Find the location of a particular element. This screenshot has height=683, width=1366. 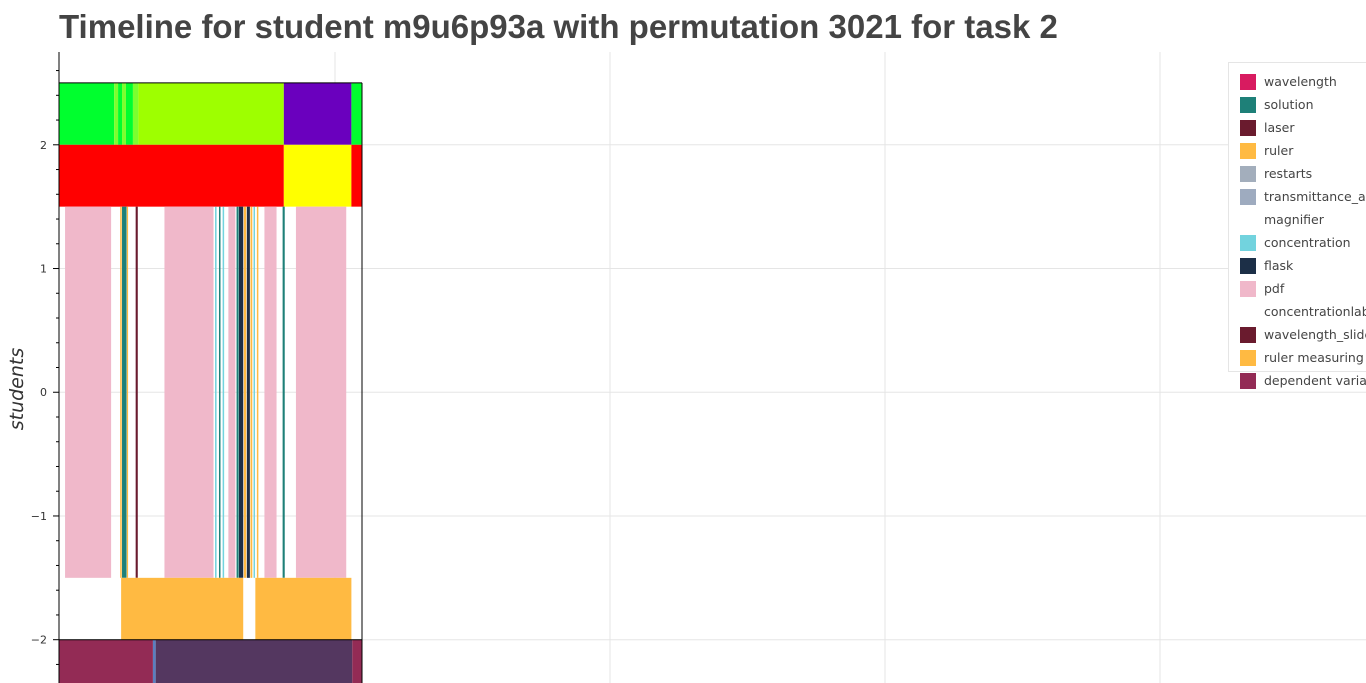

bar-row3-seg1 is located at coordinates (303, 608).